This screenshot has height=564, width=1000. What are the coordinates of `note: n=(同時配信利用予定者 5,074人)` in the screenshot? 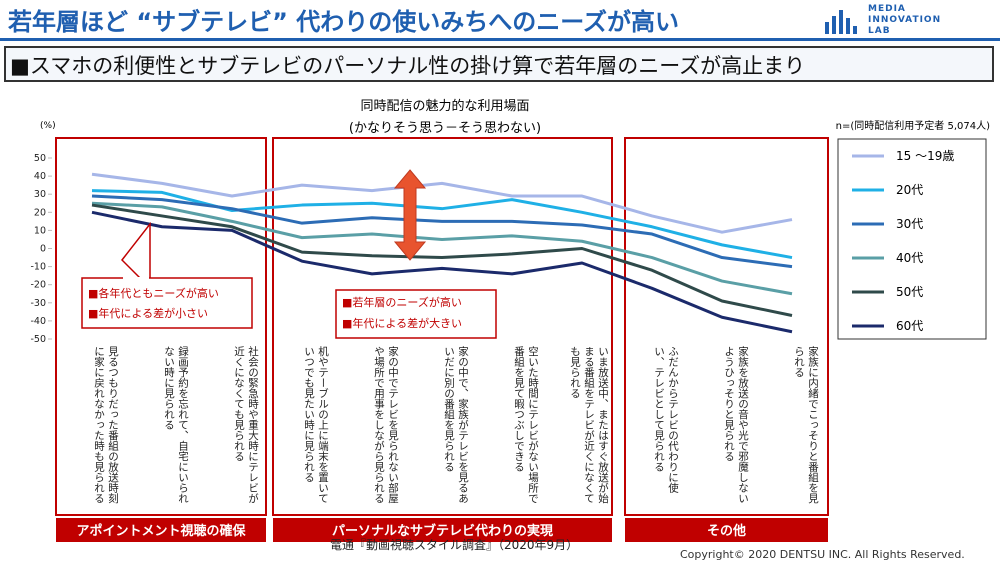 It's located at (913, 125).